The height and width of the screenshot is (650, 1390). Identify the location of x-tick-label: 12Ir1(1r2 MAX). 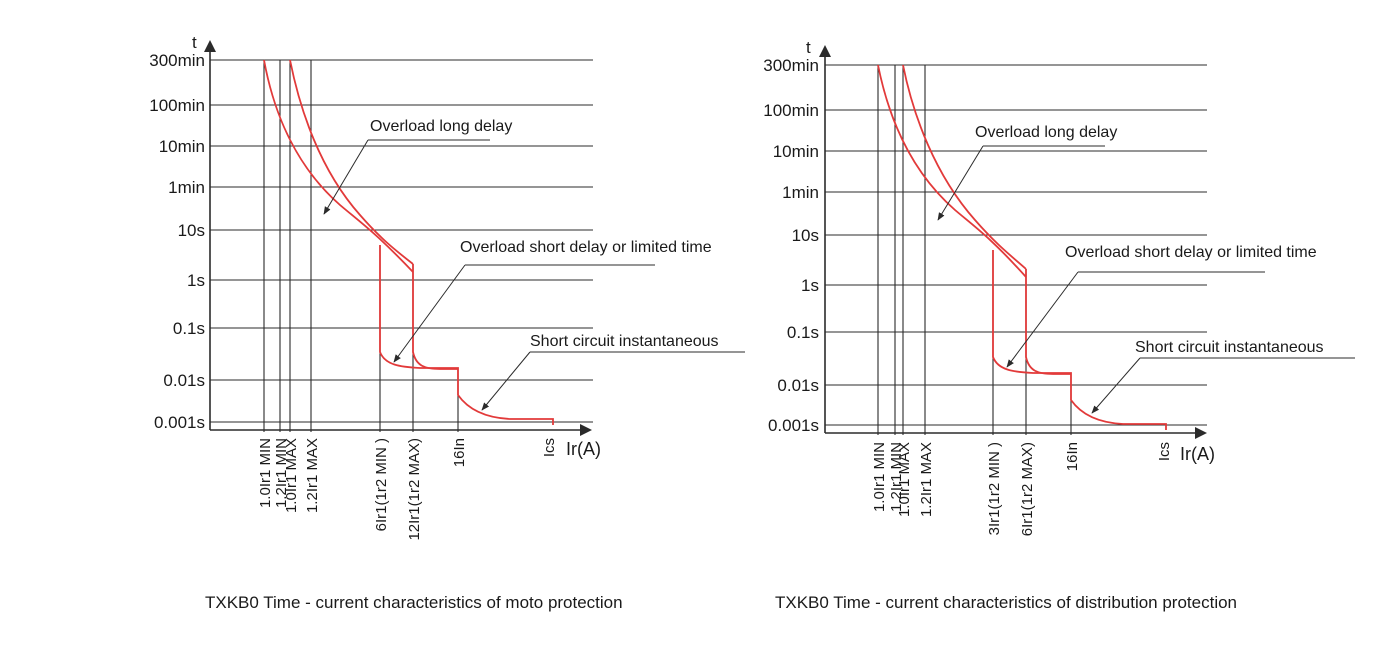
(414, 489).